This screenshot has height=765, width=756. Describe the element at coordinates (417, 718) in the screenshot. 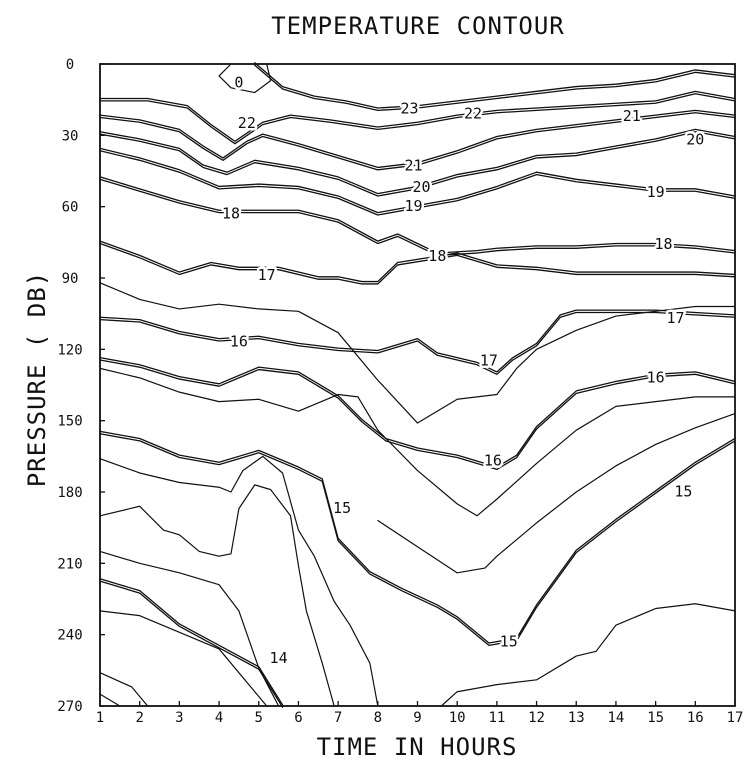

I see `x-tick-label-9: 9` at that location.